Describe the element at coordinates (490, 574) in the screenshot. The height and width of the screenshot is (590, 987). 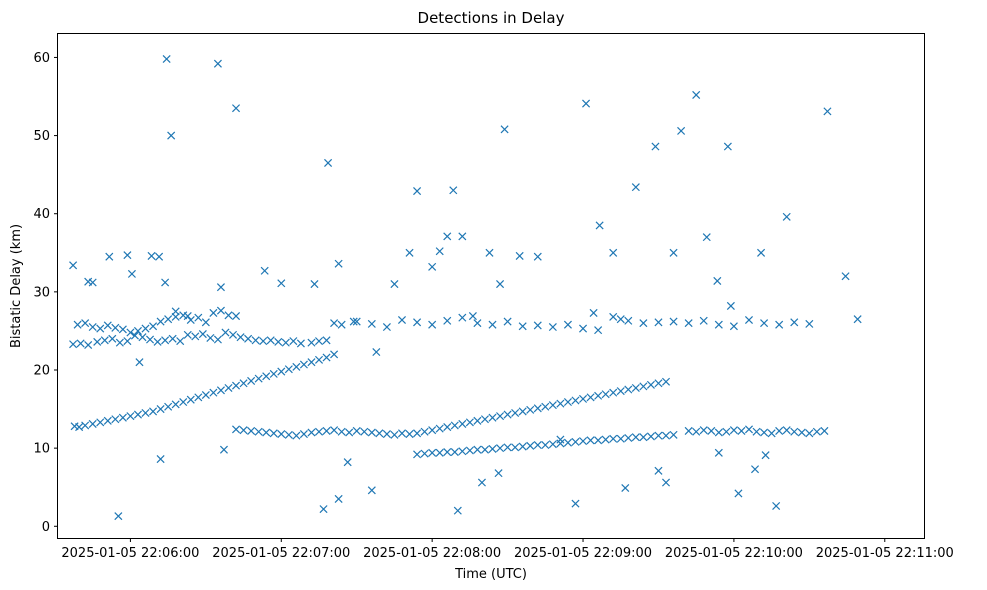
I see `x-axis-title: Time (UTC)` at that location.